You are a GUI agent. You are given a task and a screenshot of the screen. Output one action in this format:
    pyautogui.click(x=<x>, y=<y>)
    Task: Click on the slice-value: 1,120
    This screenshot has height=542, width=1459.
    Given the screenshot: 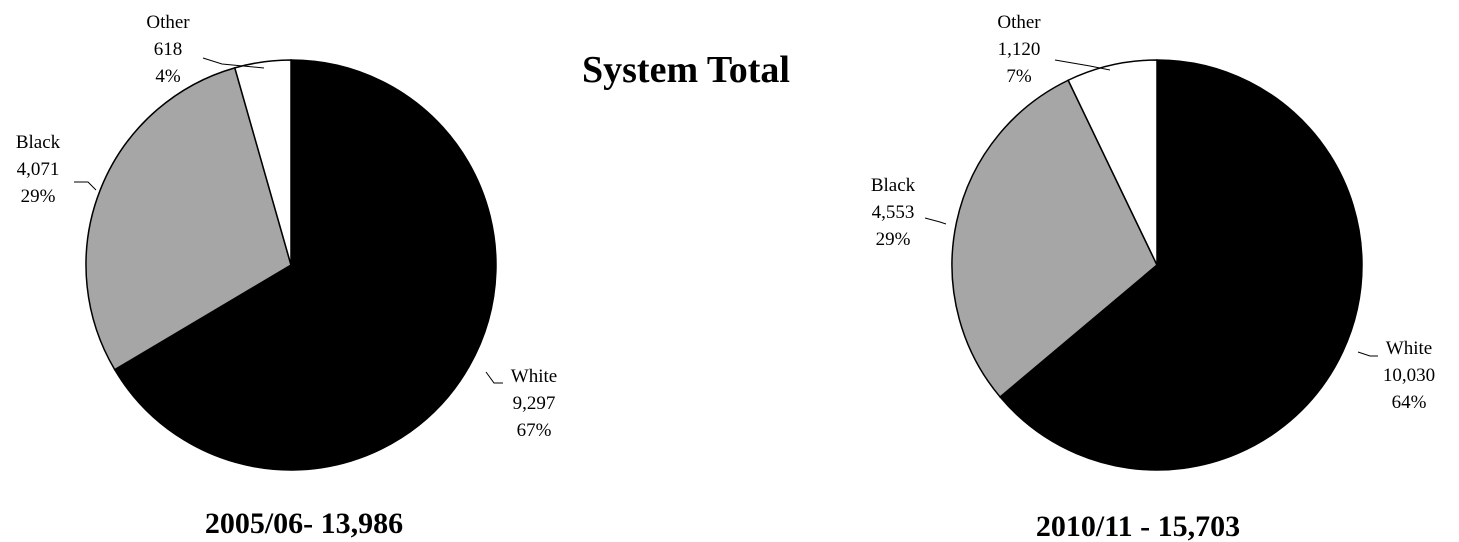 What is the action you would take?
    pyautogui.click(x=1019, y=49)
    